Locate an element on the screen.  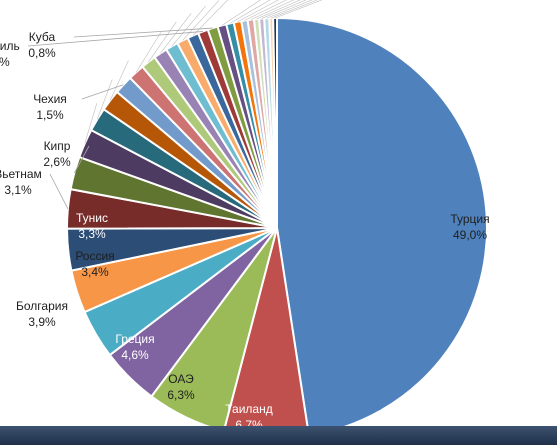
slice-label-name: Вьетнам is located at coordinates (21, 174).